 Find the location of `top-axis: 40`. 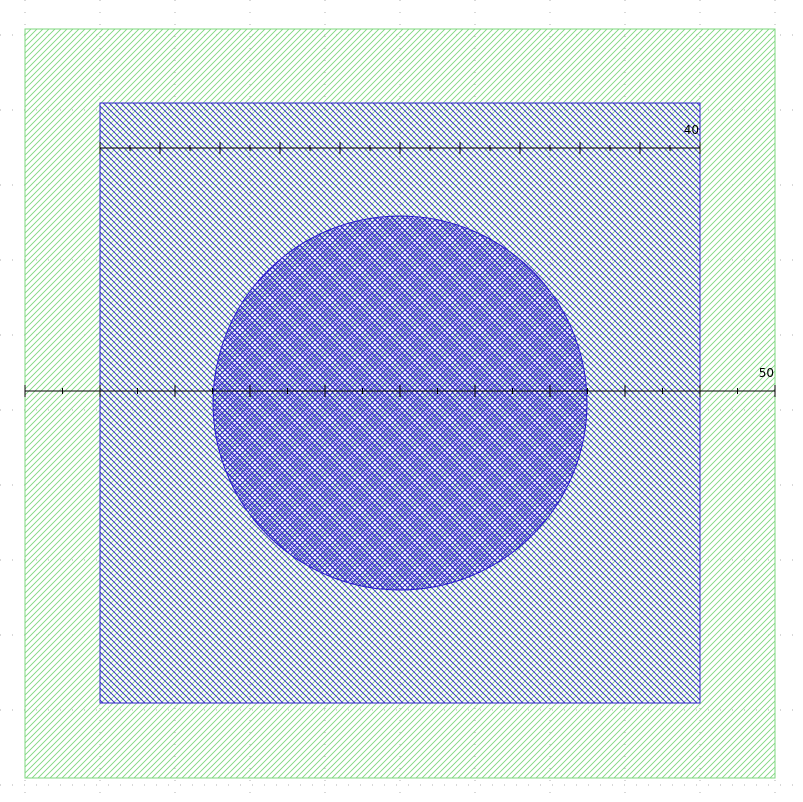

top-axis: 40 is located at coordinates (400, 138).